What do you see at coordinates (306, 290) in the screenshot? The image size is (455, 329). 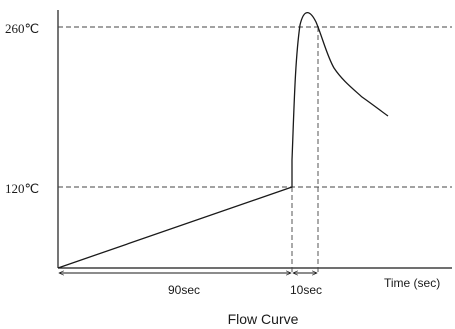 I see `label-10sec: 10sec` at bounding box center [306, 290].